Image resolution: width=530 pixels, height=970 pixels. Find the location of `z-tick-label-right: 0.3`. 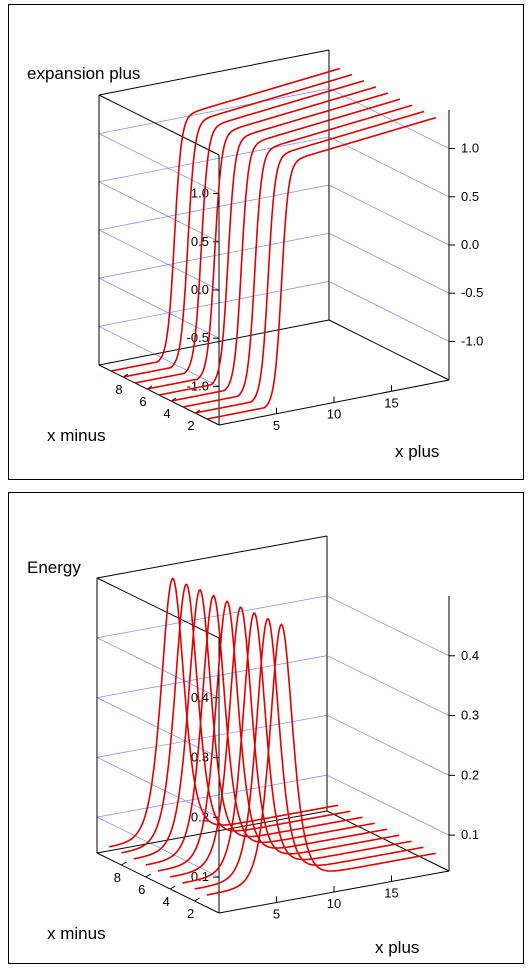

z-tick-label-right: 0.3 is located at coordinates (470, 715).